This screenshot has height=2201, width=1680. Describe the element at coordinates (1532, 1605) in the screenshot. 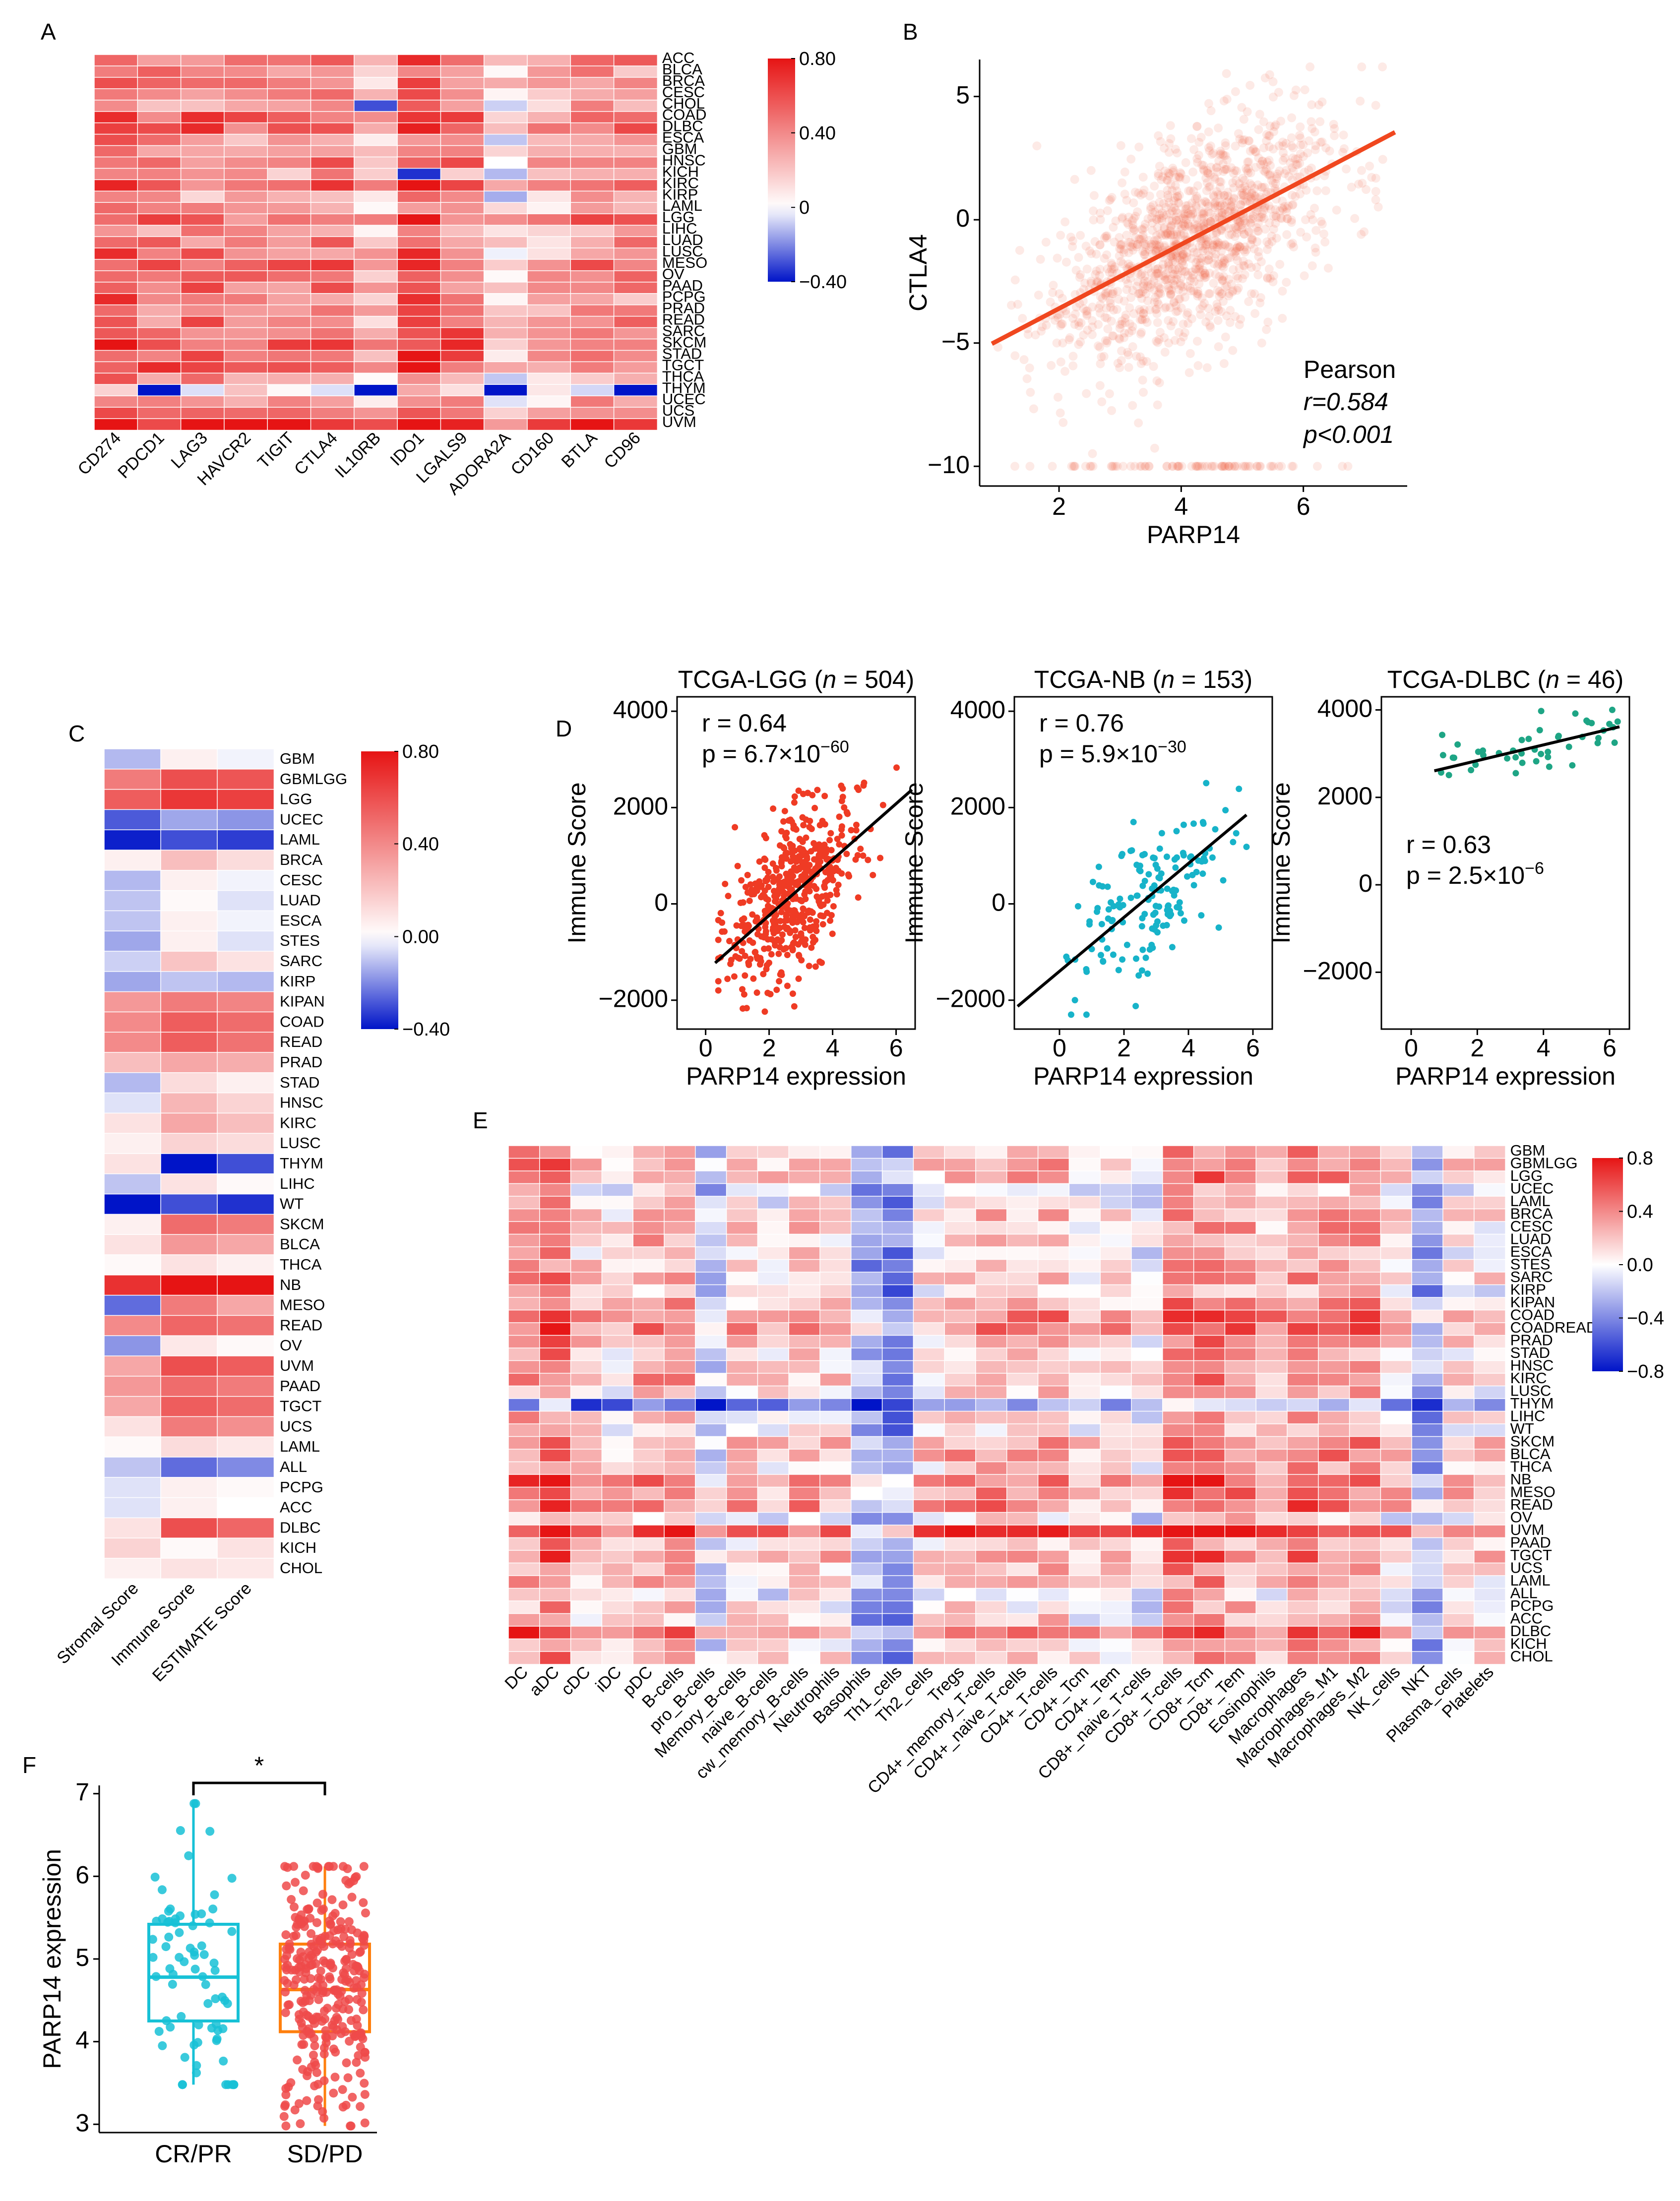

I see `e-row-label: PCPG` at that location.